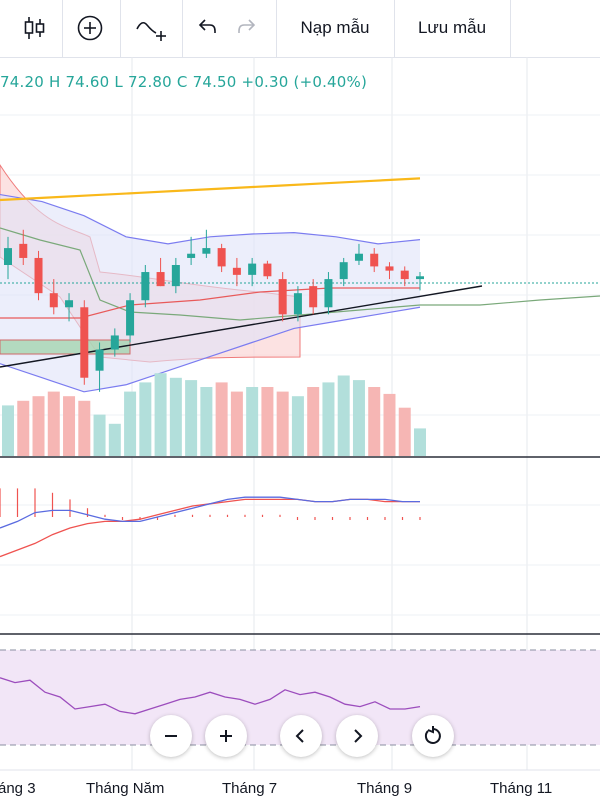 This screenshot has width=600, height=800. What do you see at coordinates (206, 28) in the screenshot?
I see `undo-icon` at bounding box center [206, 28].